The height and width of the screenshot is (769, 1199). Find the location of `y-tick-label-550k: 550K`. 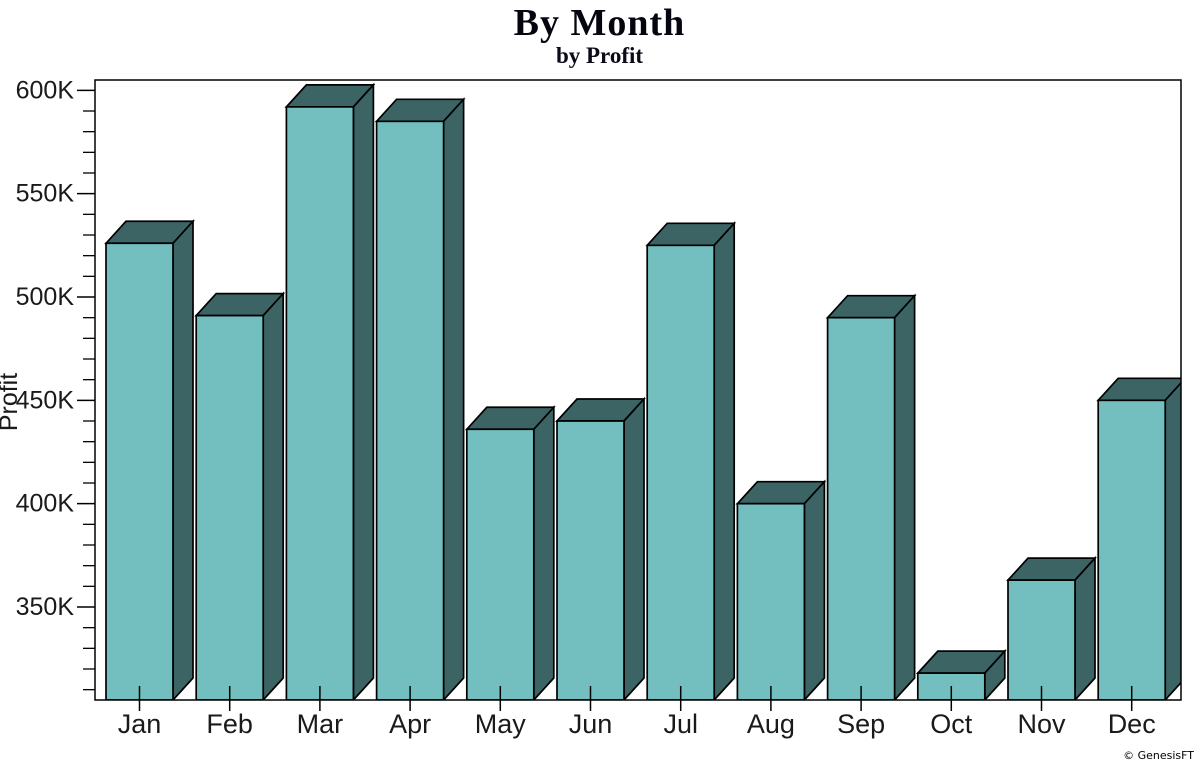

y-tick-label-550k: 550K is located at coordinates (45, 194).